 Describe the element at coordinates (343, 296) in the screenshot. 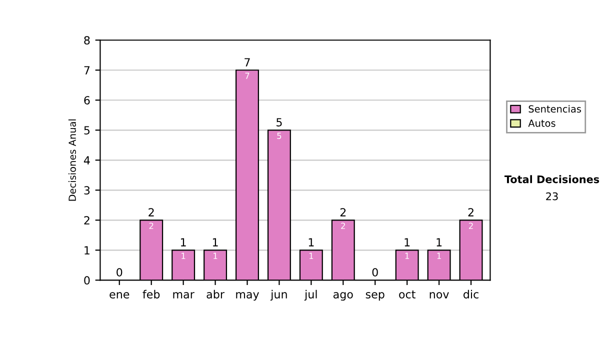

I see `x-tick-label: ago` at that location.